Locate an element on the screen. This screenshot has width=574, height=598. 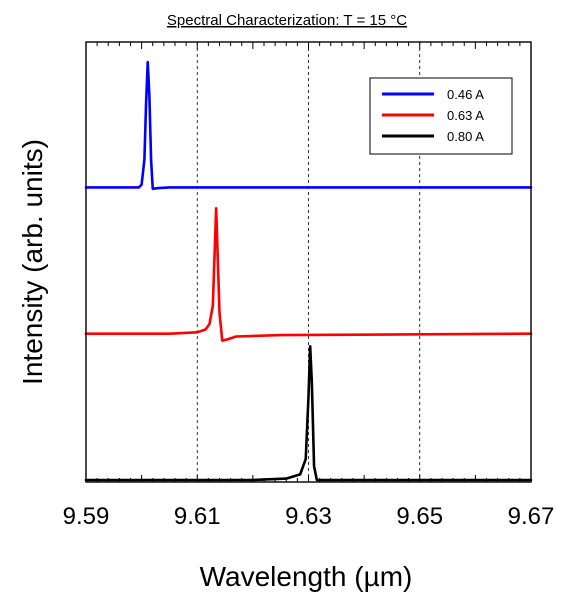
x-tick-label: 9.61 is located at coordinates (197, 516).